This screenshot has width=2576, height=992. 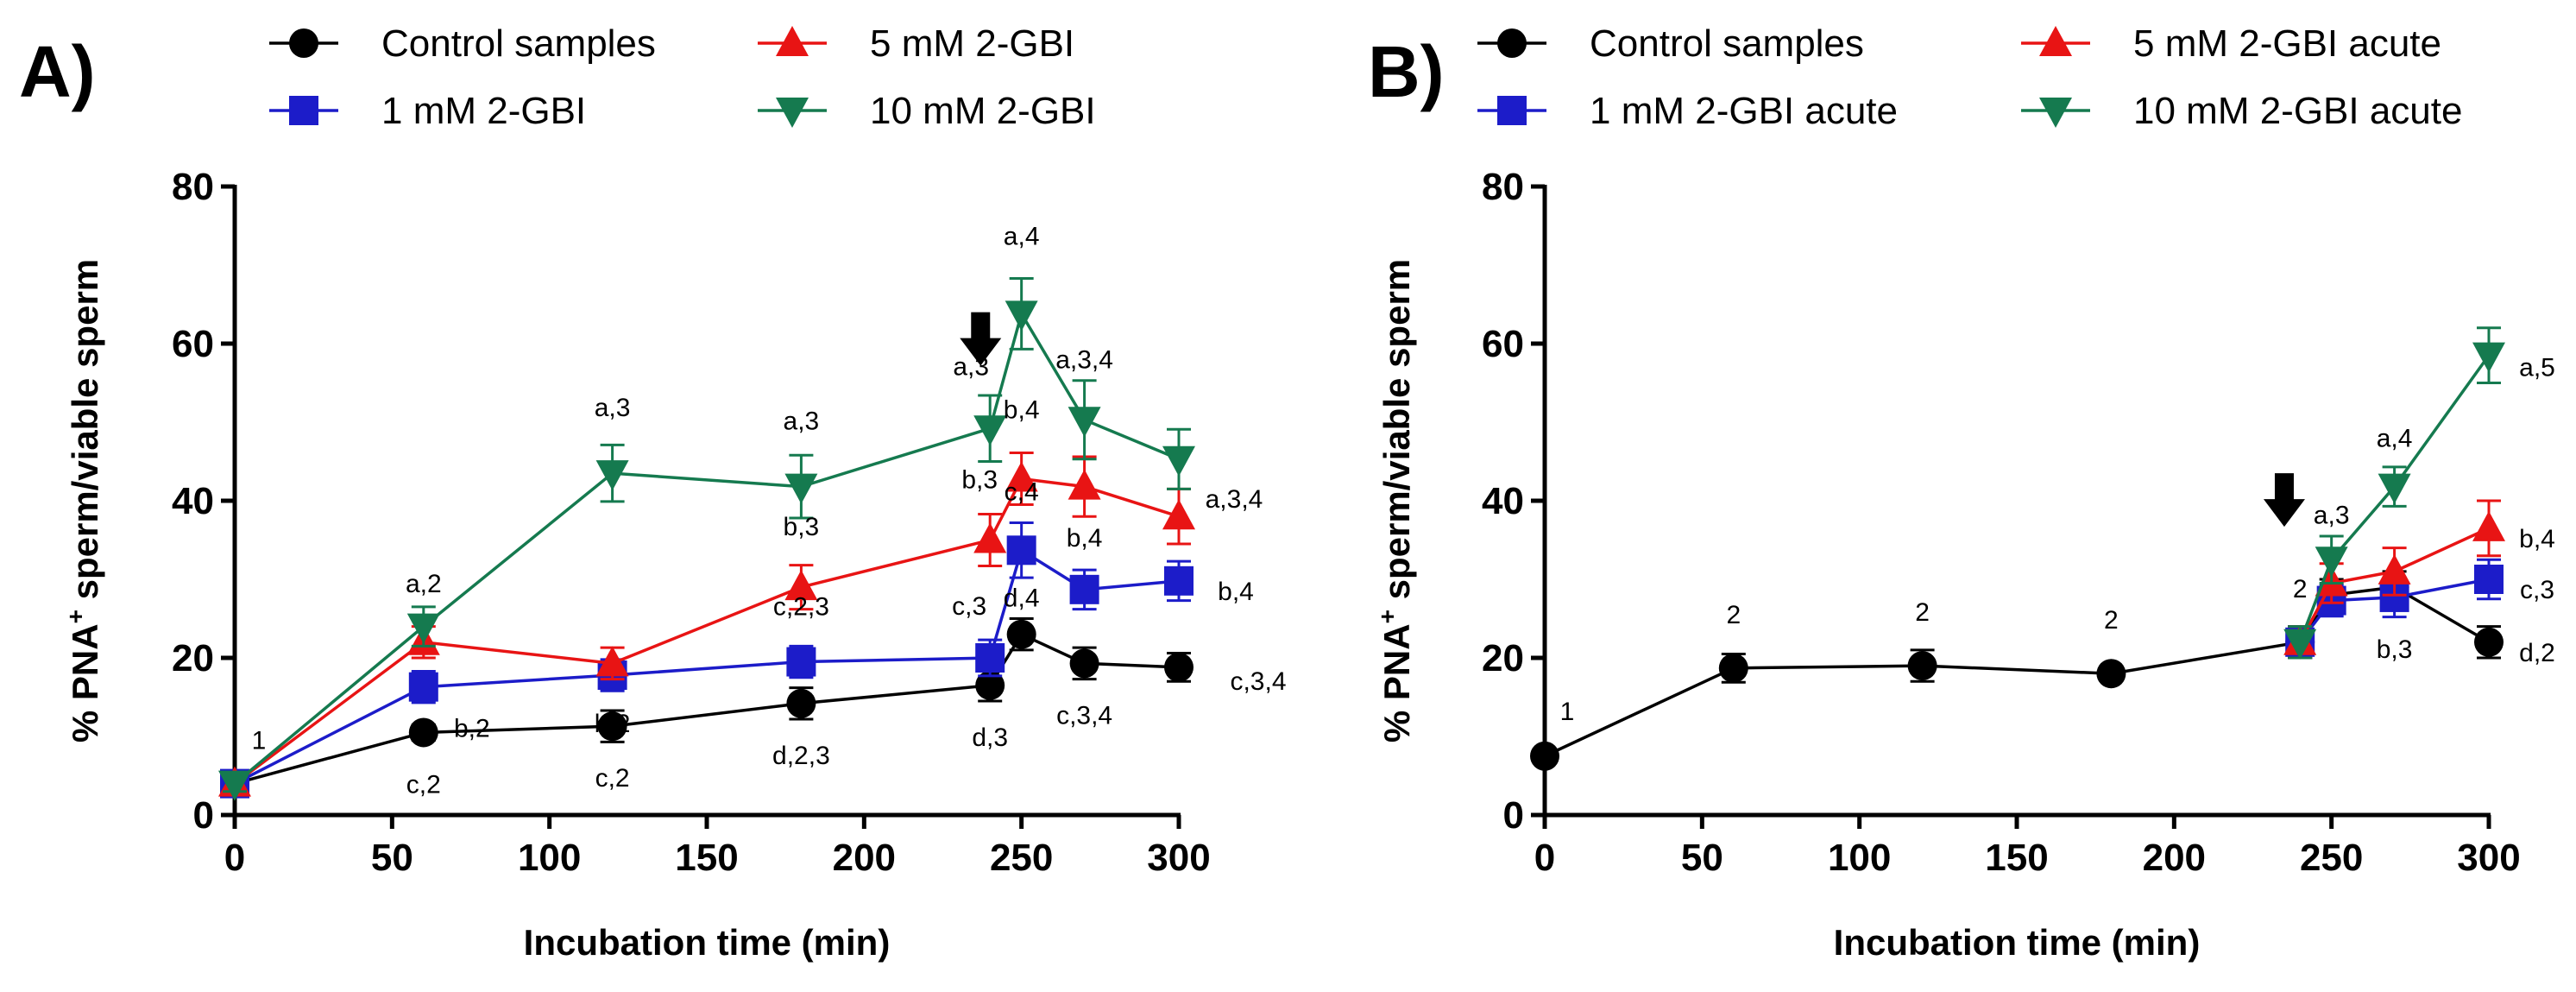 What do you see at coordinates (424, 584) in the screenshot?
I see `data-annotation: a,2` at bounding box center [424, 584].